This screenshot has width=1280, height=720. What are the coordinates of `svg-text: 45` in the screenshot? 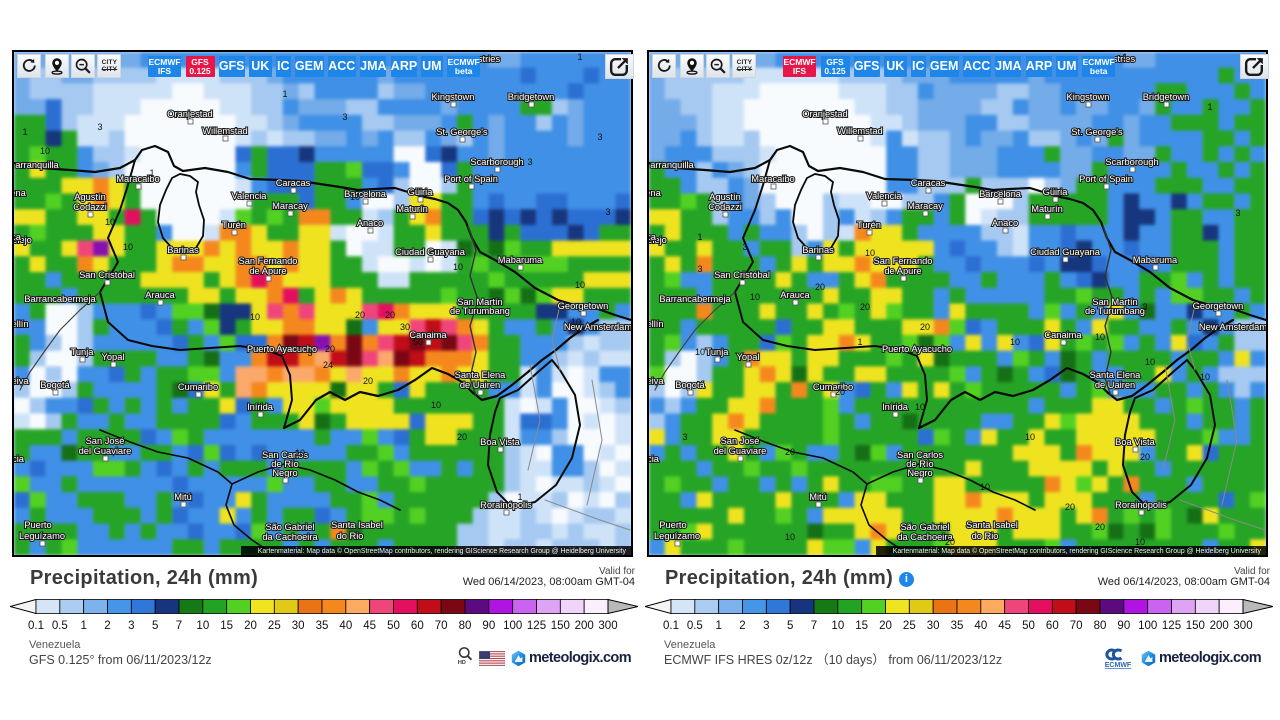 It's located at (1004, 626).